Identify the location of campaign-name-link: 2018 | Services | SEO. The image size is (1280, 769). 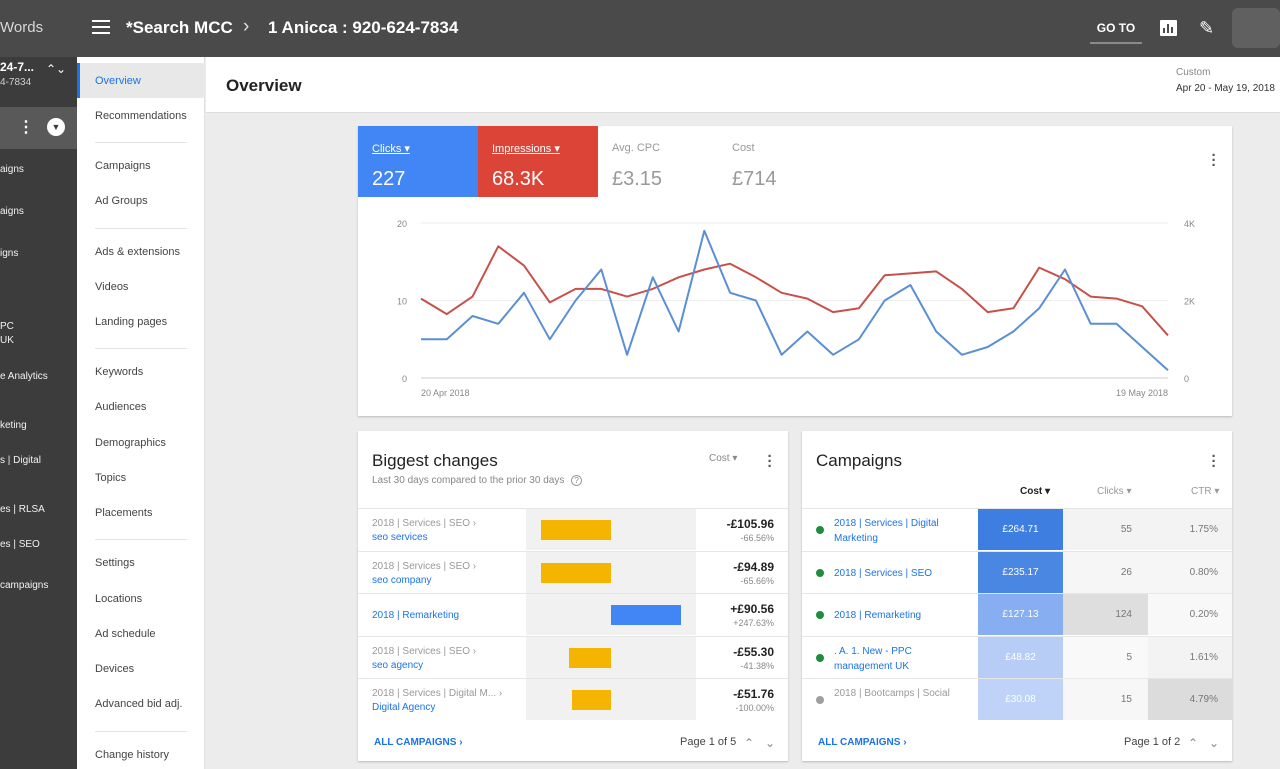
(883, 573).